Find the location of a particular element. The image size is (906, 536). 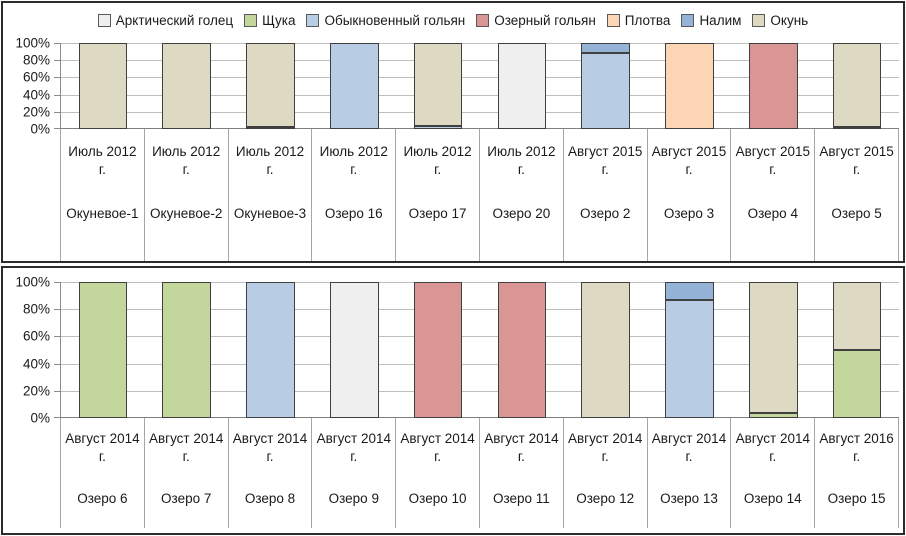

legend-label-perch: Окунь is located at coordinates (789, 20).